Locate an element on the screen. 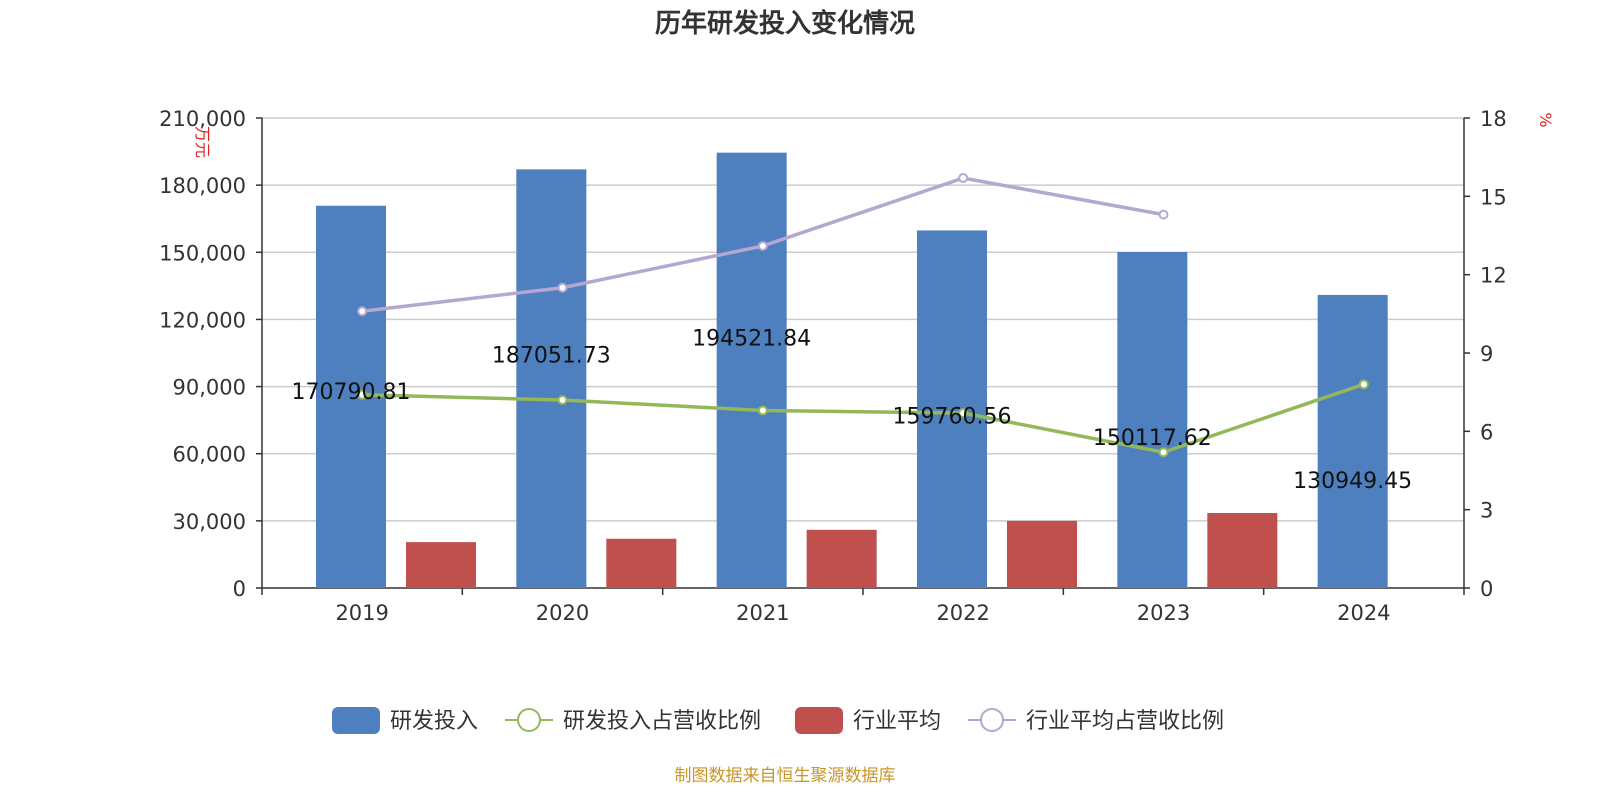  right-axis-tick-label: 12 is located at coordinates (1493, 276).